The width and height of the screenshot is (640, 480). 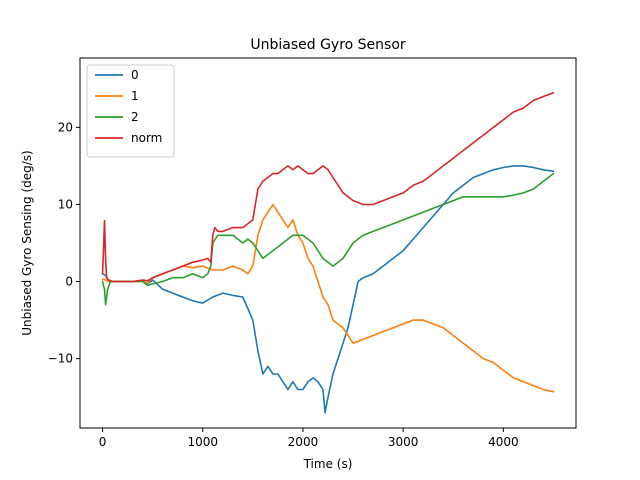 What do you see at coordinates (103, 442) in the screenshot?
I see `x-tick-label: 0` at bounding box center [103, 442].